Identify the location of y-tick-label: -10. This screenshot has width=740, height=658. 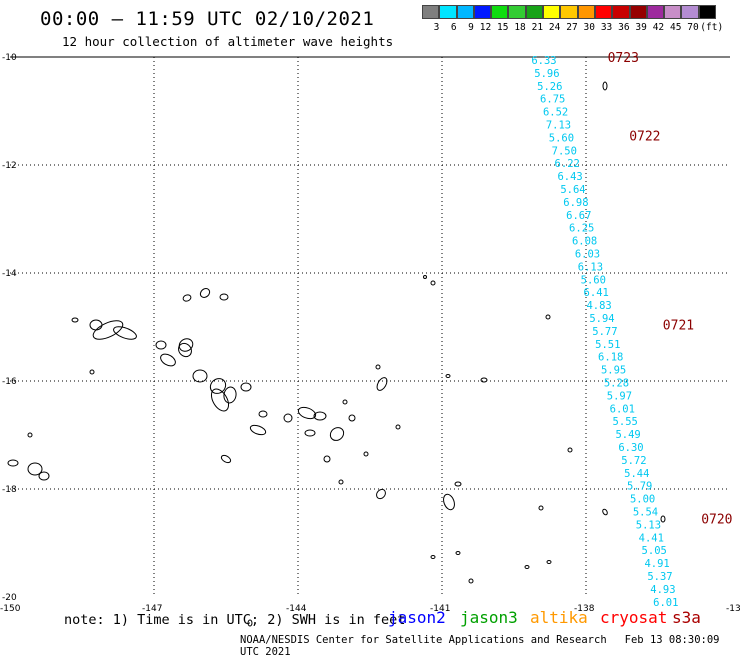
(9, 58).